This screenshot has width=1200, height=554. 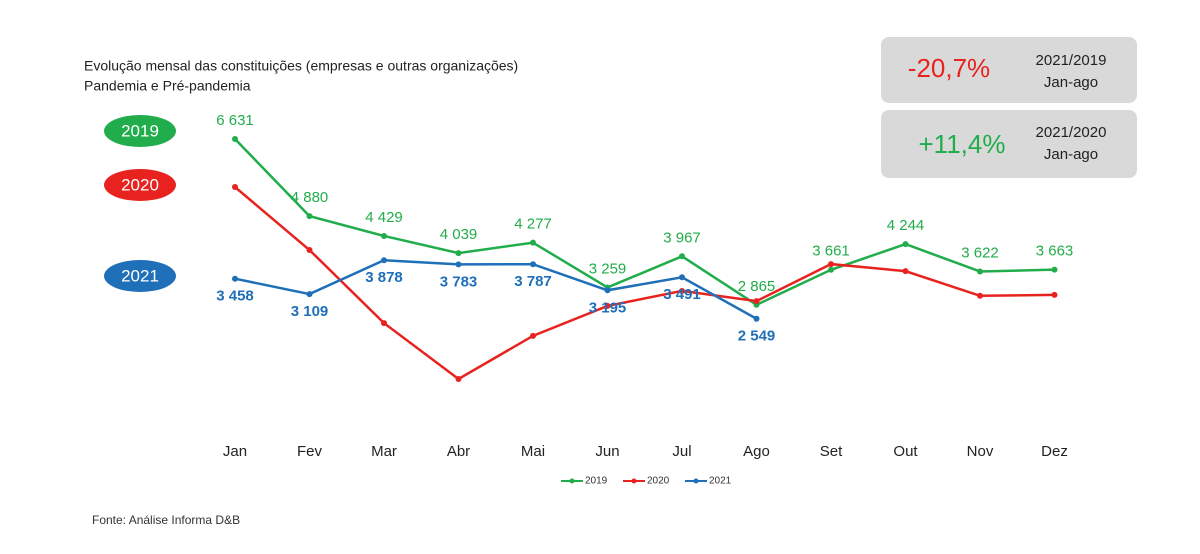 I want to click on data-label: 2 549, so click(x=757, y=336).